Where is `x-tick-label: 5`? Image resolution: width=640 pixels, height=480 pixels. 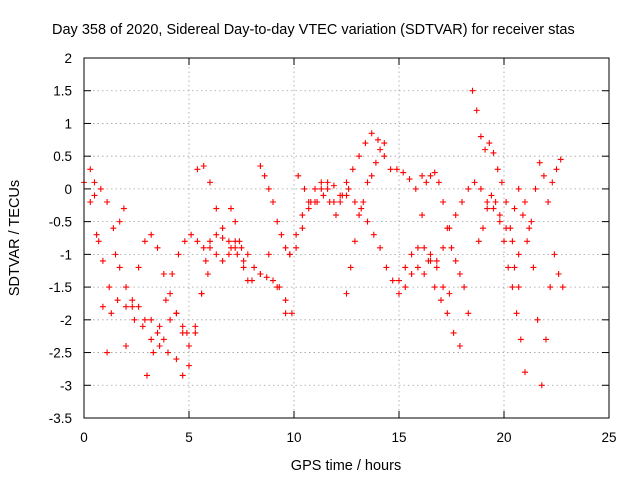 x-tick-label: 5 is located at coordinates (189, 437).